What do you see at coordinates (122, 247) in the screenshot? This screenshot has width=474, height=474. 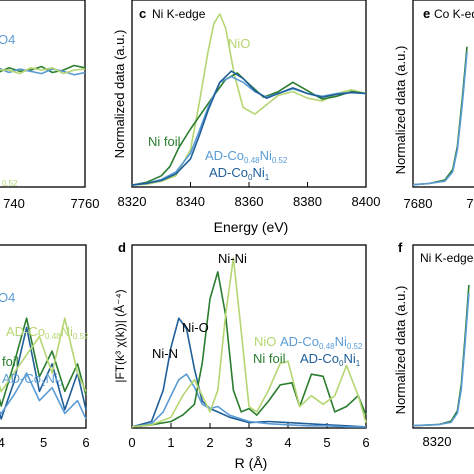 I see `panel-label-d: d` at bounding box center [122, 247].